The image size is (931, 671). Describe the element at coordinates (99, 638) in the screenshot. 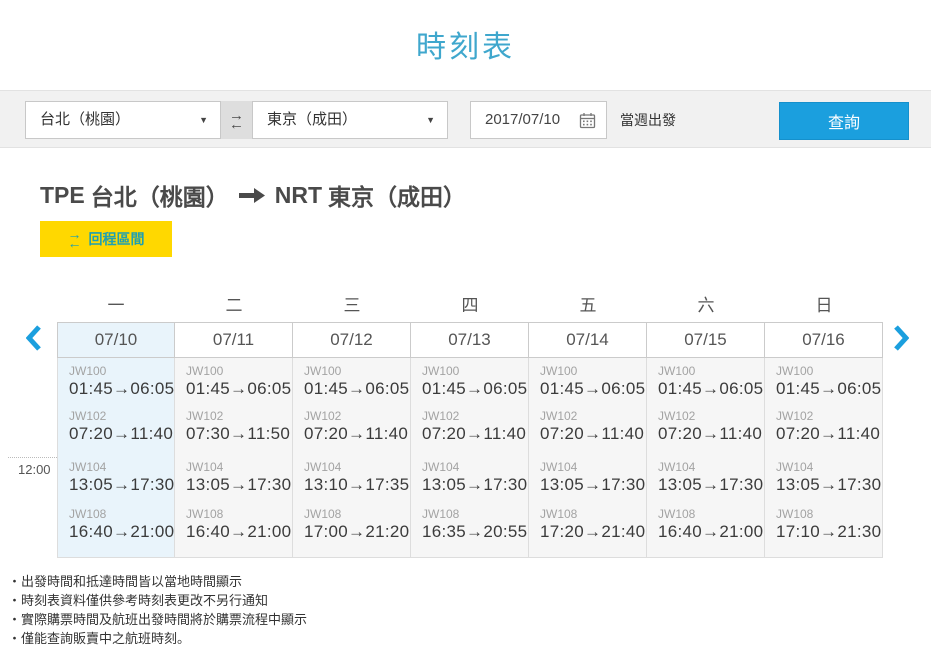

I see `footnote: ・僅能查詢販賣中之航班時刻。` at that location.